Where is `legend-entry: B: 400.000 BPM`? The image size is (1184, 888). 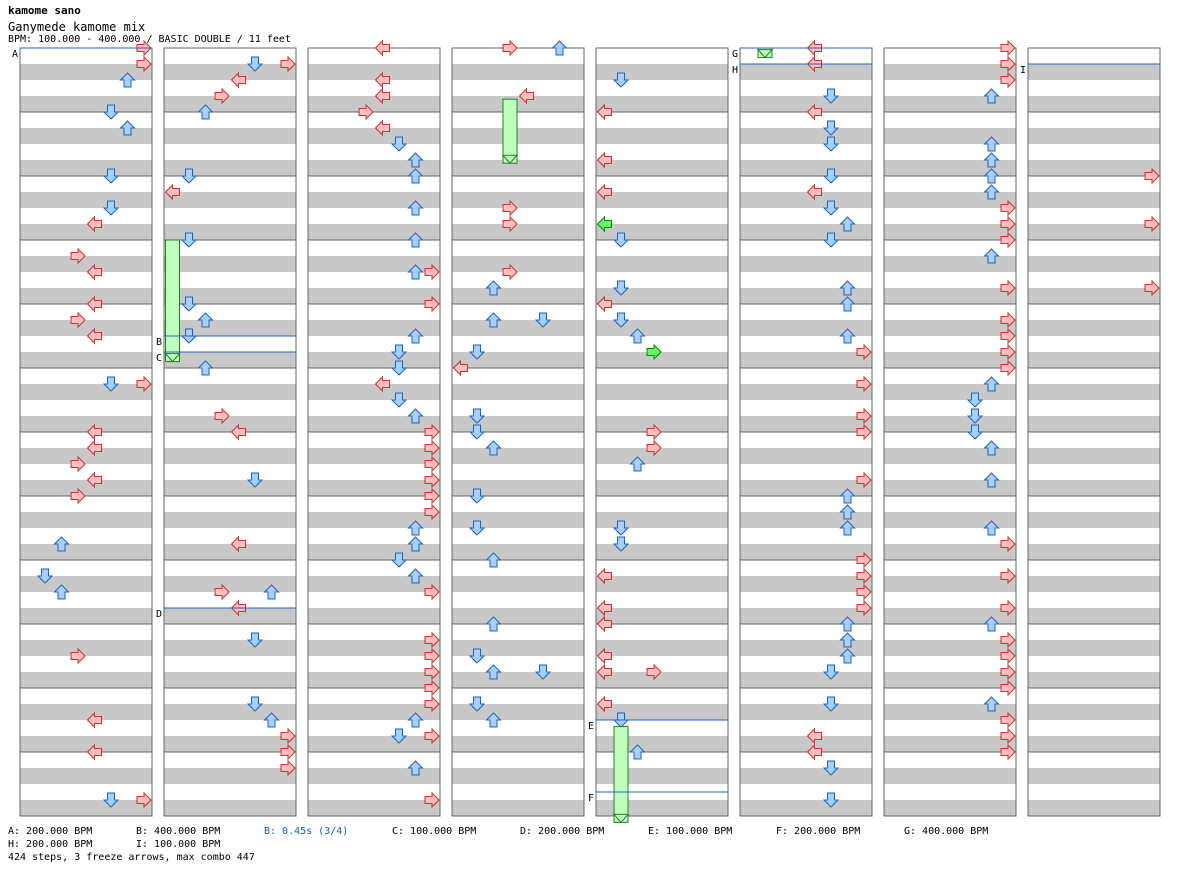
legend-entry: B: 400.000 BPM is located at coordinates (178, 831).